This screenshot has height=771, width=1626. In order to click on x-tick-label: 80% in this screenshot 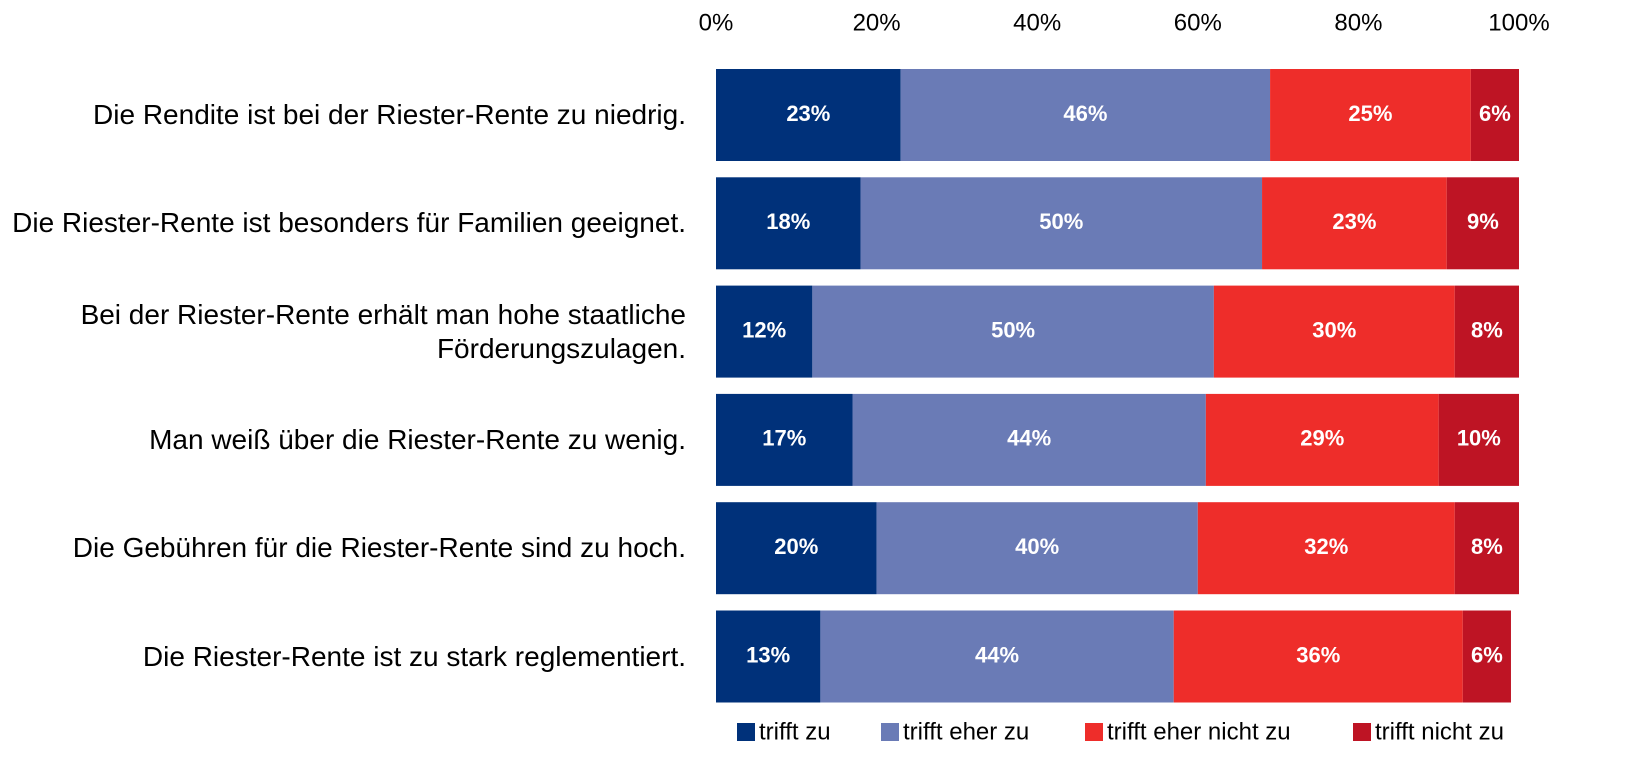, I will do `click(1358, 22)`.